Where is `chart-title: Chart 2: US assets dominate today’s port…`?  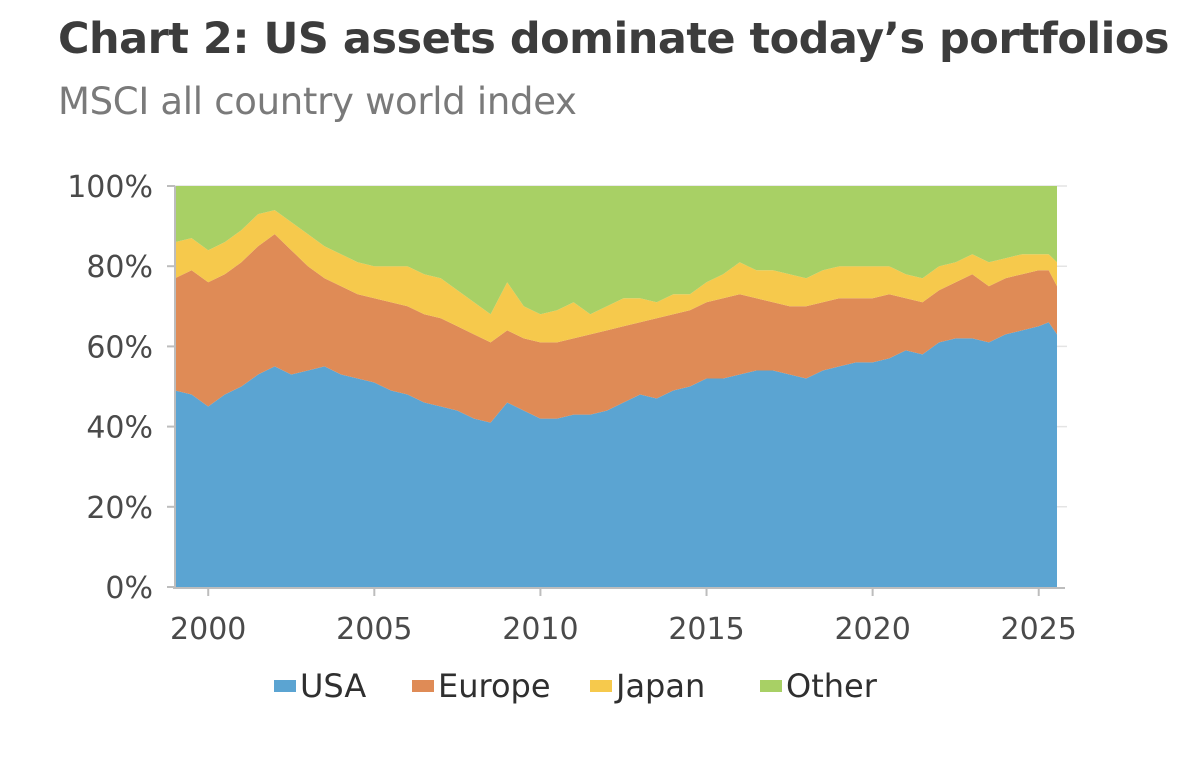
chart-title: Chart 2: US assets dominate today’s port… is located at coordinates (613, 39).